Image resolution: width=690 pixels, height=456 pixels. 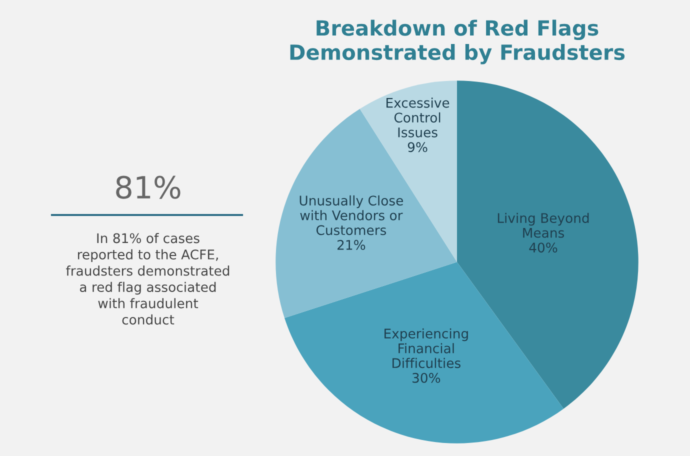 I want to click on text: In 81% of cases reported to the ACFE, fraudsters demonstrated a red flag associated with fraudulent conduct, so click(x=148, y=279).